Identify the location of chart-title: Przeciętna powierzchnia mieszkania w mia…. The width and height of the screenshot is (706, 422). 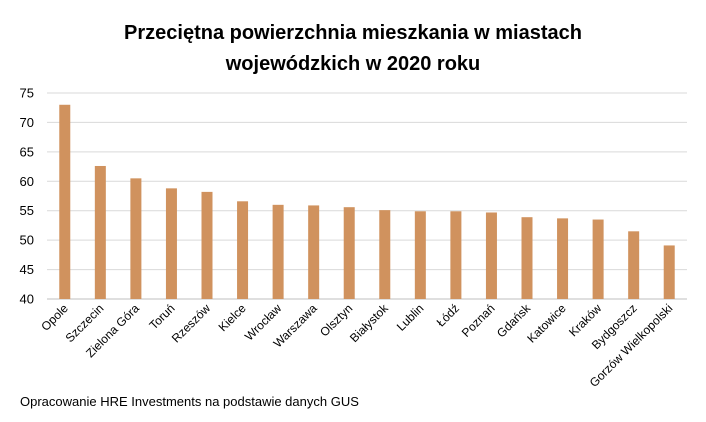
(353, 49).